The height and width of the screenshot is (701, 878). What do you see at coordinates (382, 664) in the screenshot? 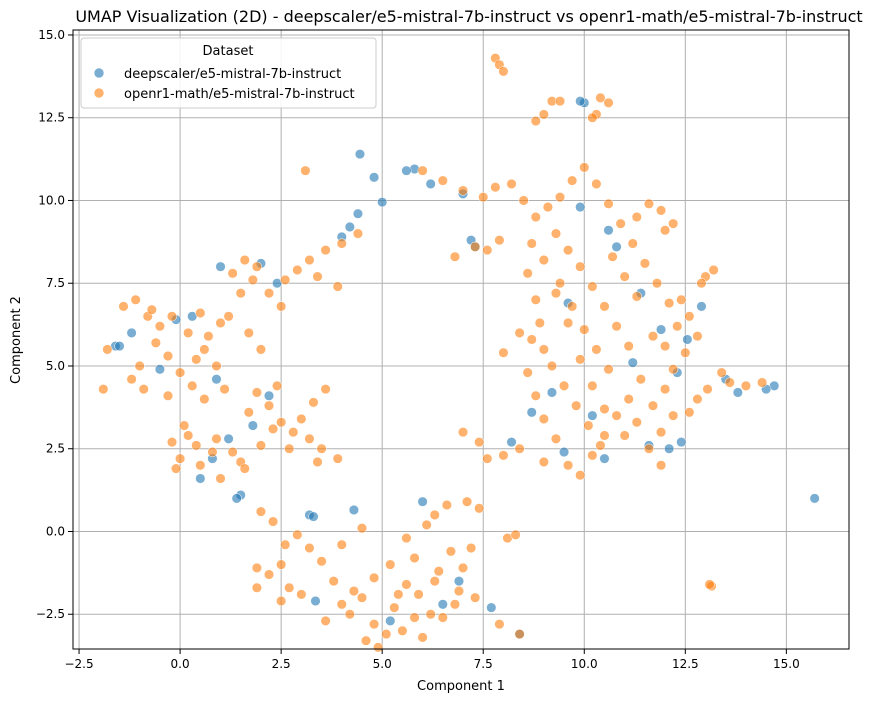
I see `x-tick-label: 5.0` at bounding box center [382, 664].